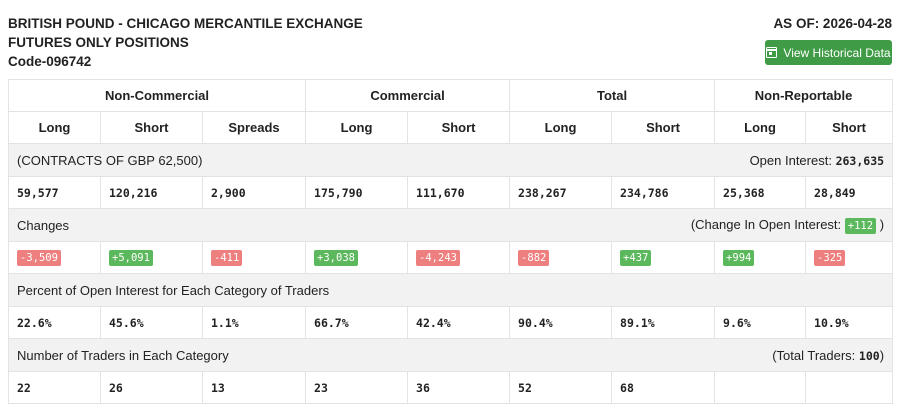  What do you see at coordinates (663, 192) in the screenshot?
I see `table-cell: 234,786` at bounding box center [663, 192].